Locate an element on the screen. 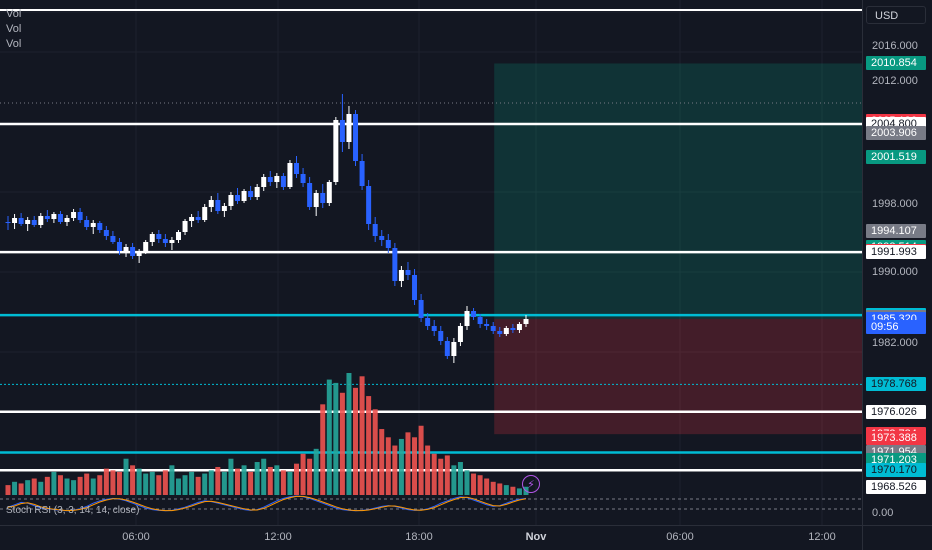  price-axis-tick: 1990.000 is located at coordinates (895, 272).